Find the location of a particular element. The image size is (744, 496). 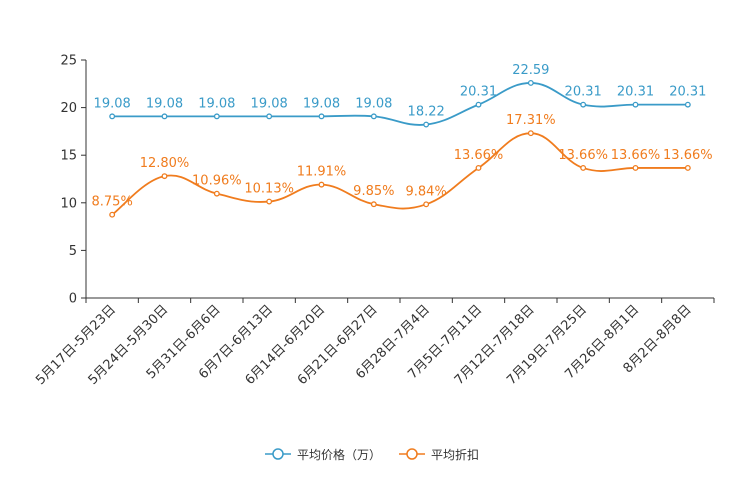

data-label-discount: 12.80% is located at coordinates (165, 163).